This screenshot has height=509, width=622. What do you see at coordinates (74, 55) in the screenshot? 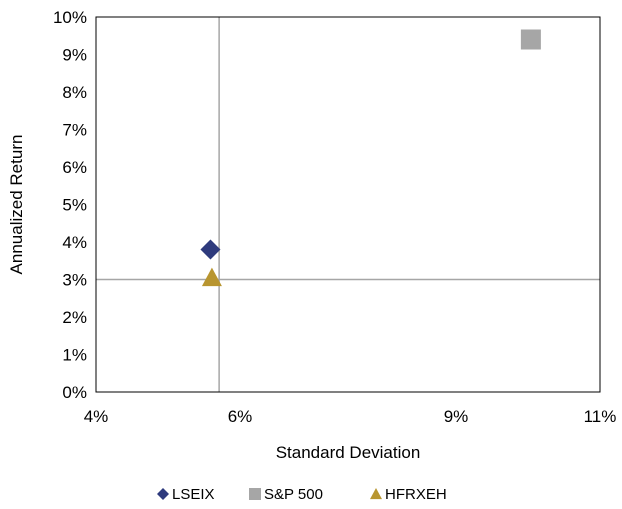
I see `y-tick-label: 9%` at bounding box center [74, 55].